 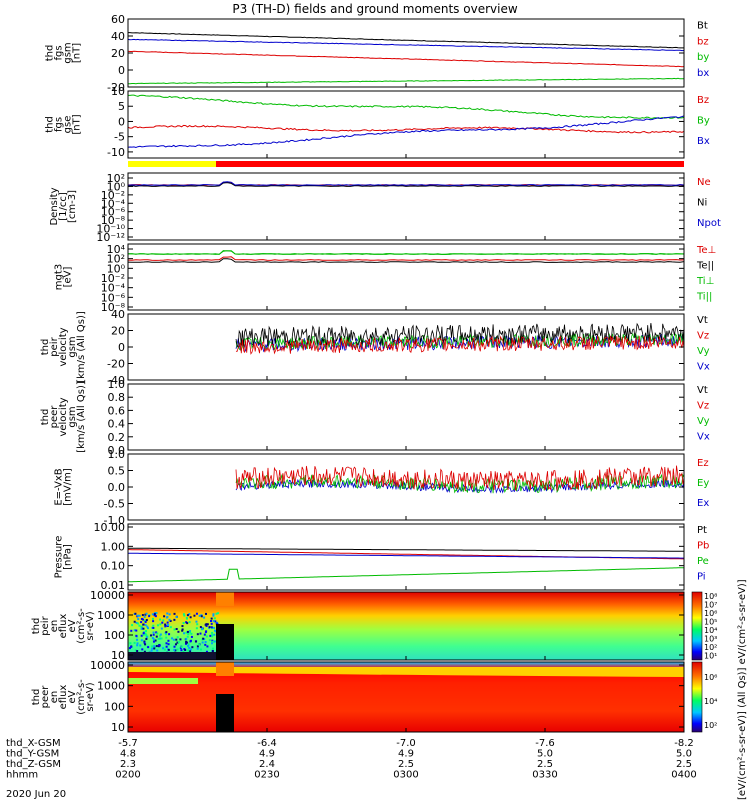 What do you see at coordinates (406, 106) in the screenshot?
I see `series-line-By` at bounding box center [406, 106].